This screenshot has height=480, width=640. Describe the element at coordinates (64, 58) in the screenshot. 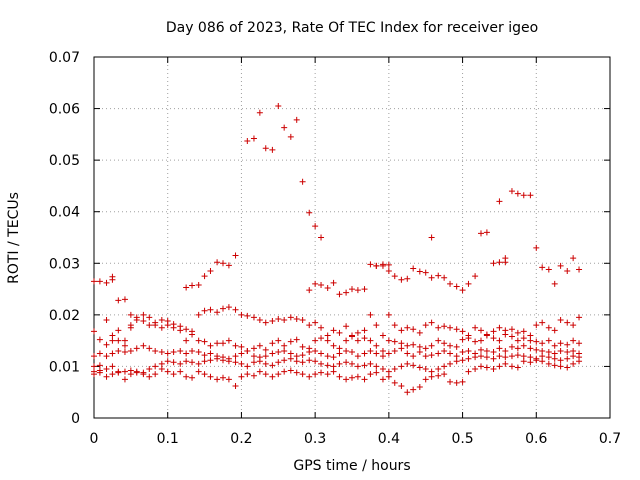

I see `y-tick-label: 0.07` at that location.